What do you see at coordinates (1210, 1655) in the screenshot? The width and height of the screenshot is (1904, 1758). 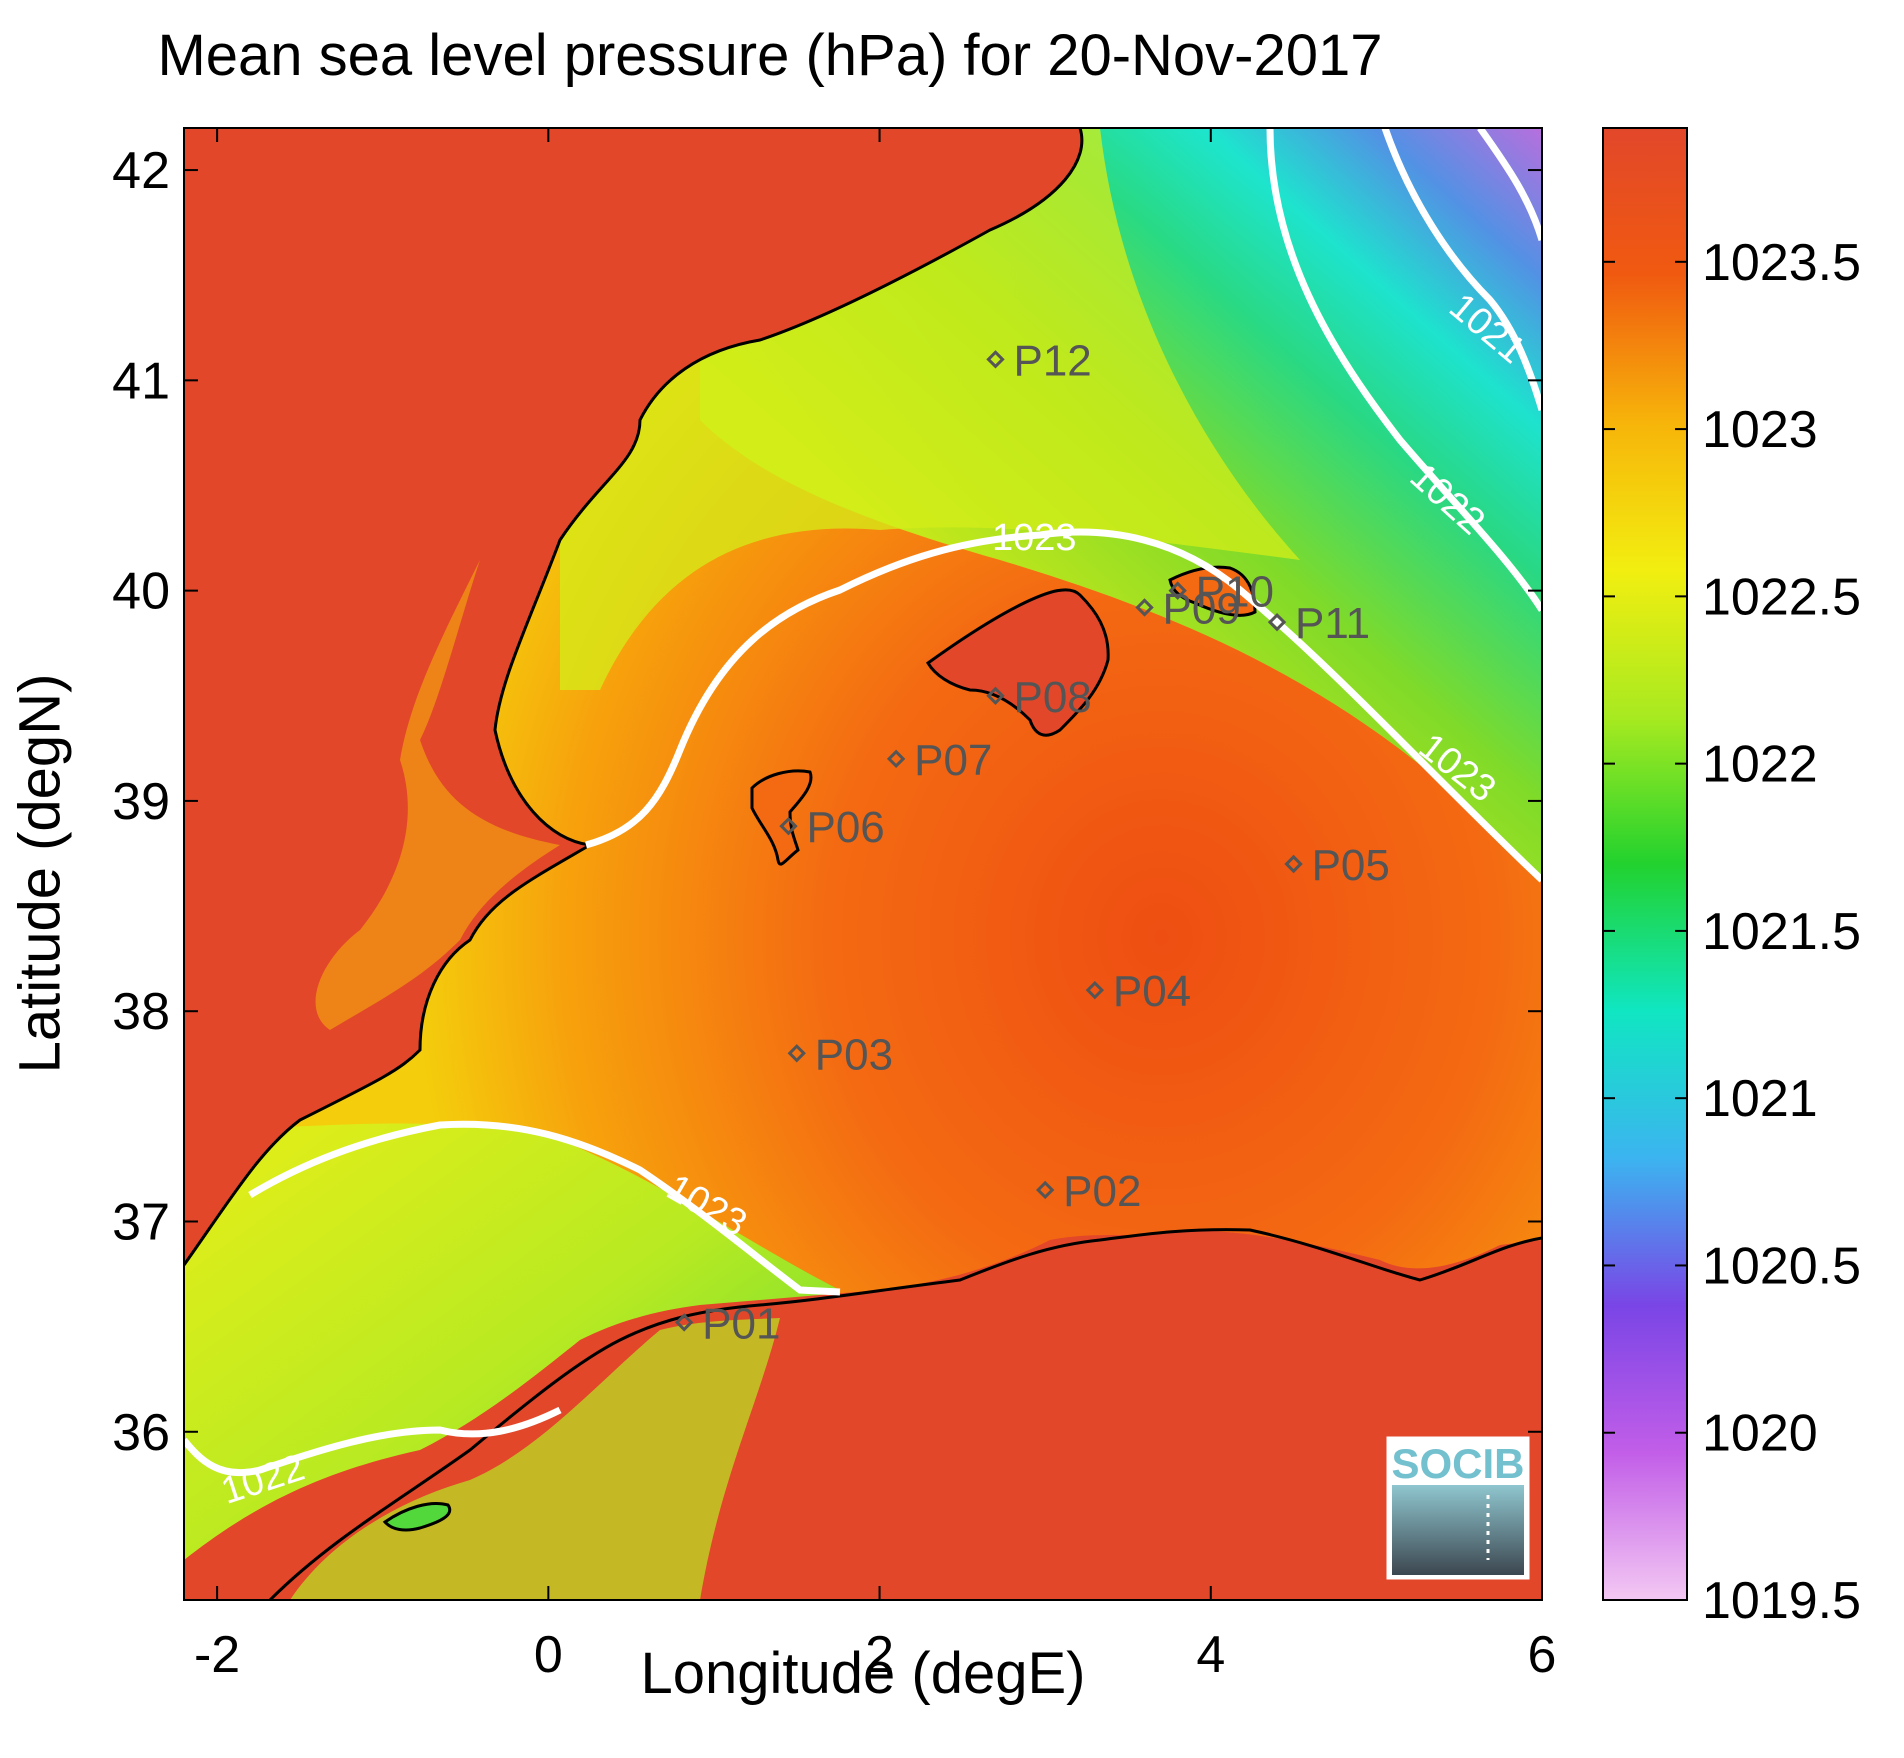 I see `x-tick-label: 4` at bounding box center [1210, 1655].